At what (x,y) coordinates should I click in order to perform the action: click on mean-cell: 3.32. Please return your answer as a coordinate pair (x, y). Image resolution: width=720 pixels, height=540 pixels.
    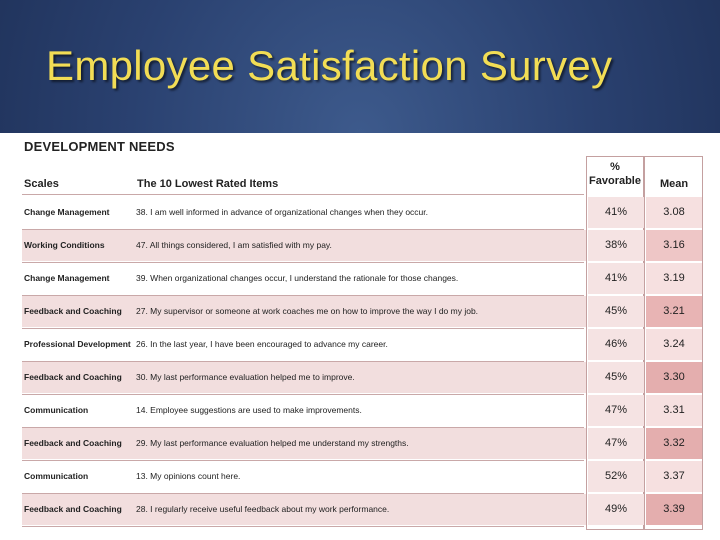
    Looking at the image, I should click on (674, 443).